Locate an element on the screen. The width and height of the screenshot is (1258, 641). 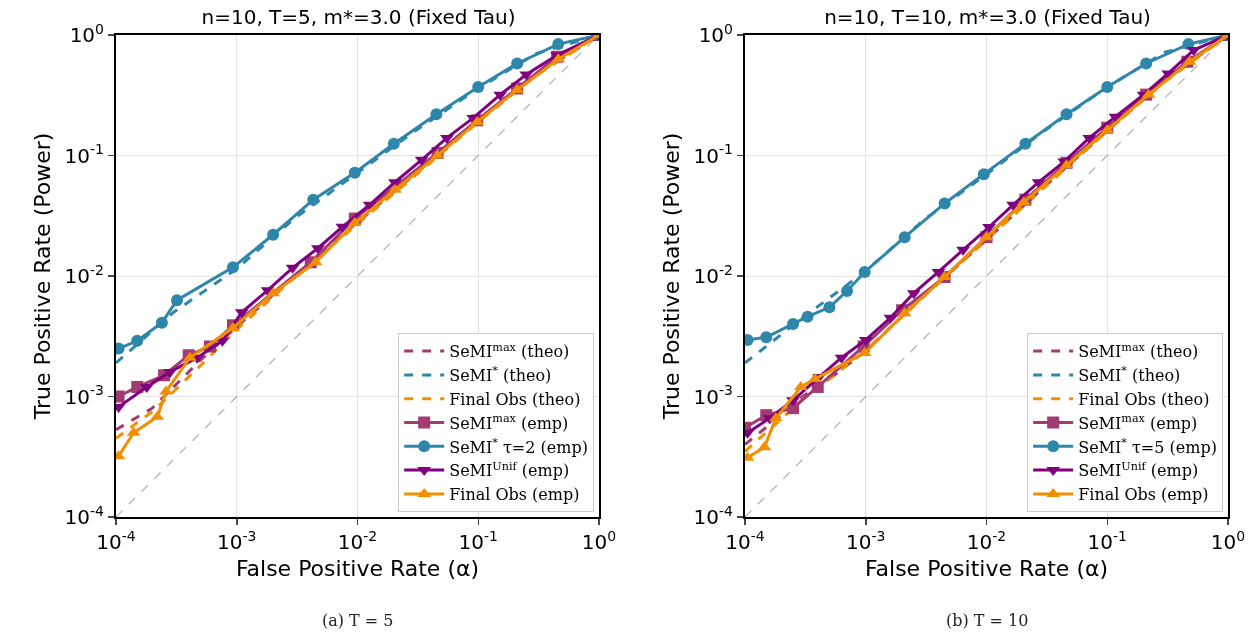
chart-title: n=10, T=5, m*=3.0 (Fixed Tau) is located at coordinates (358, 16).